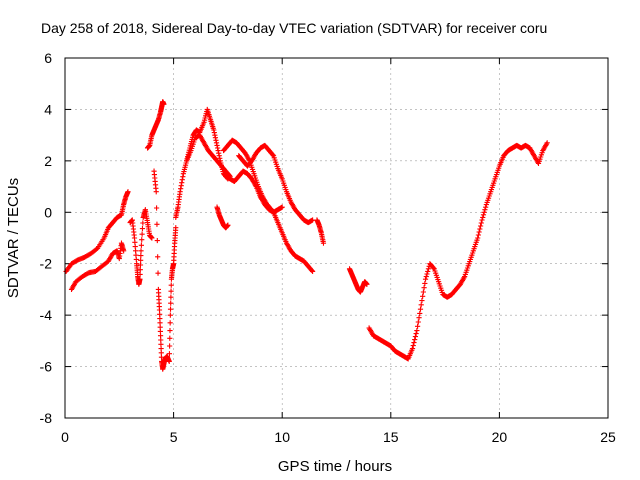  Describe the element at coordinates (48, 109) in the screenshot. I see `y-tick-label: 4` at that location.